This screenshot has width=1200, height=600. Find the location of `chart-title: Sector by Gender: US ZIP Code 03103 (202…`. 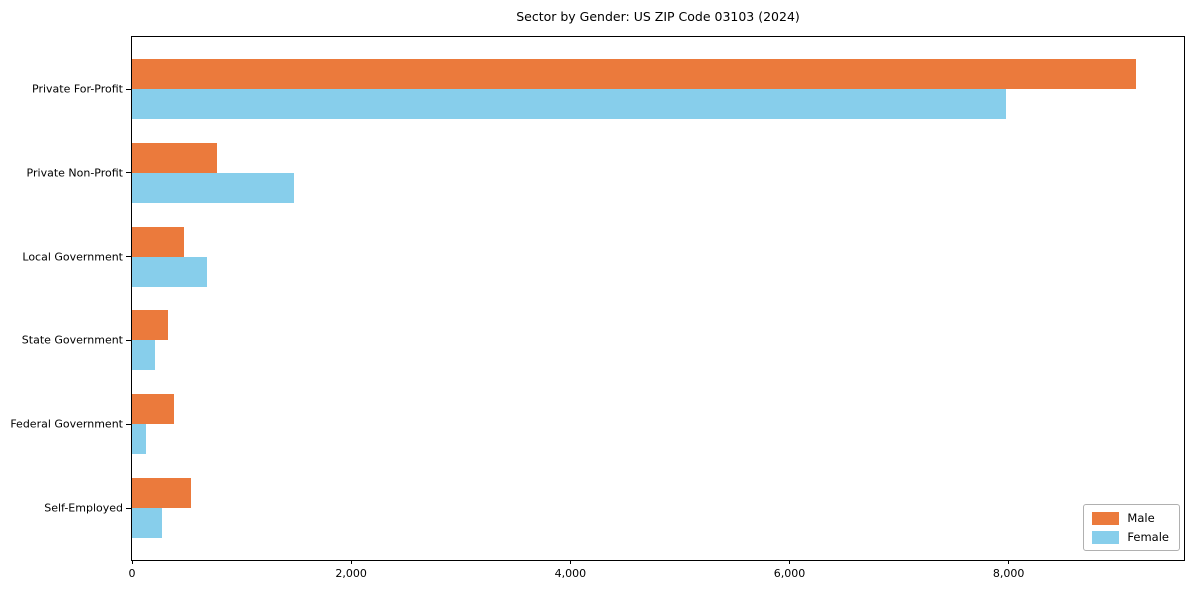

chart-title: Sector by Gender: US ZIP Code 03103 (202… is located at coordinates (658, 16).